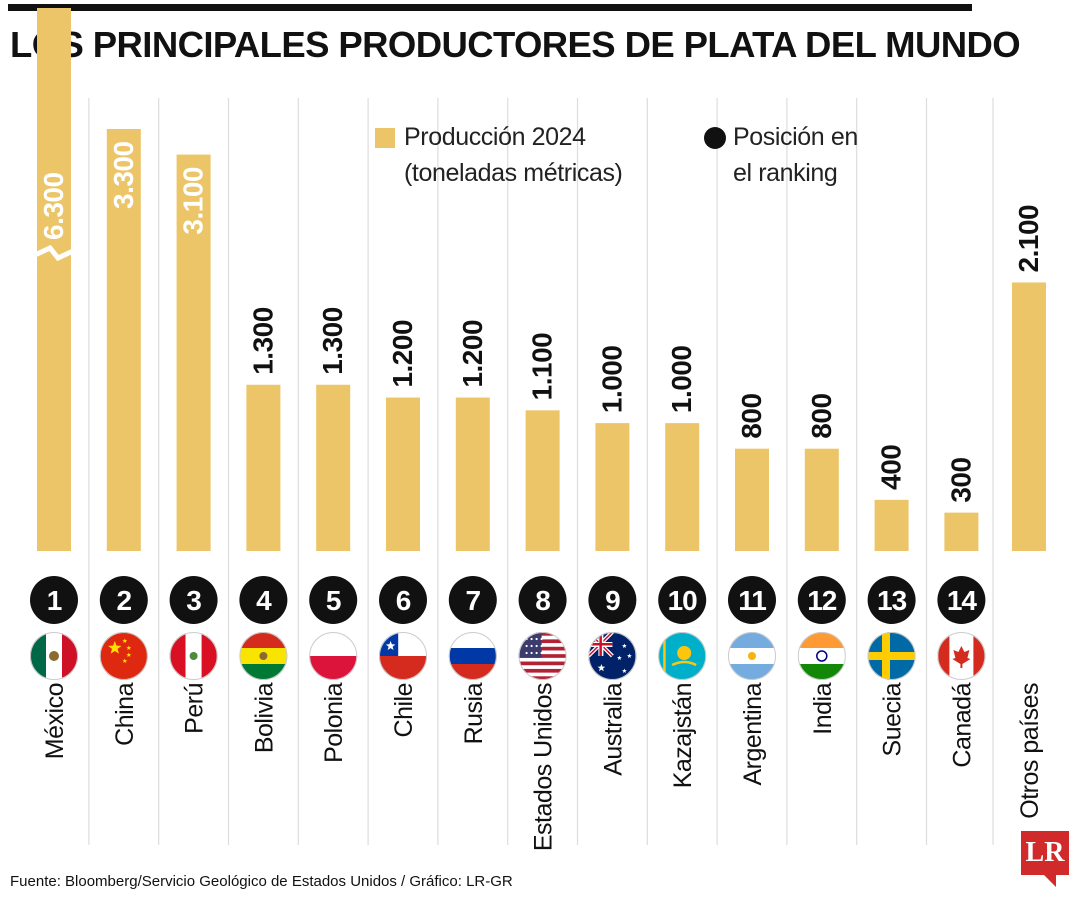 This screenshot has width=1080, height=900. What do you see at coordinates (715, 138) in the screenshot?
I see `legend-ranking-dot` at bounding box center [715, 138].